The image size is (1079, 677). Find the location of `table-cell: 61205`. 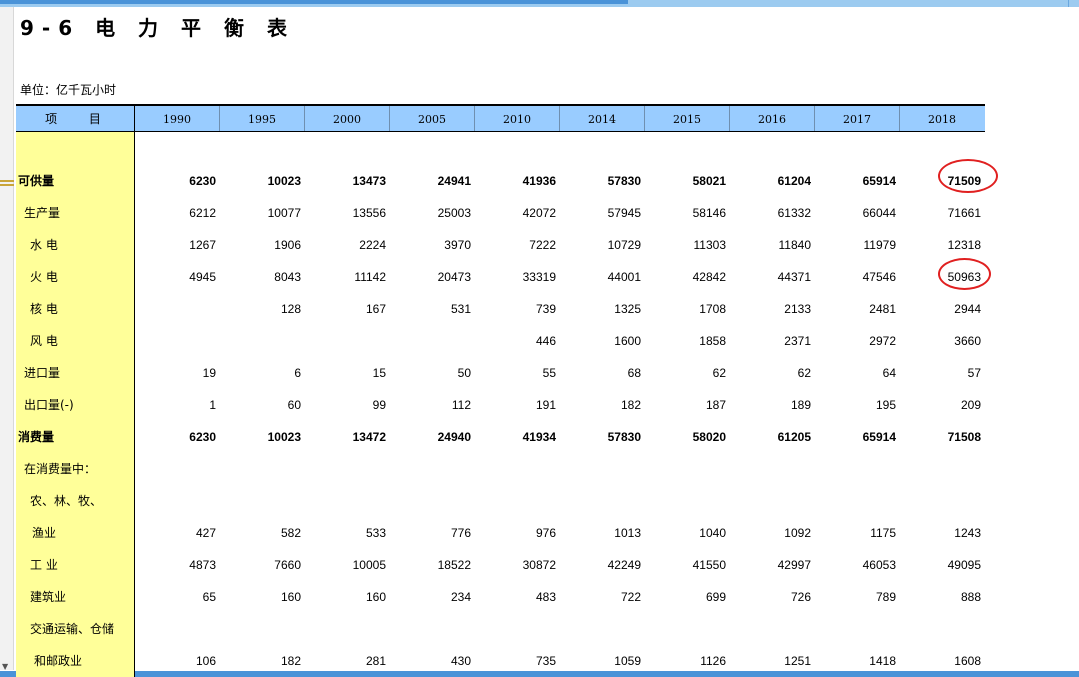

table-cell: 61205 is located at coordinates (794, 437).